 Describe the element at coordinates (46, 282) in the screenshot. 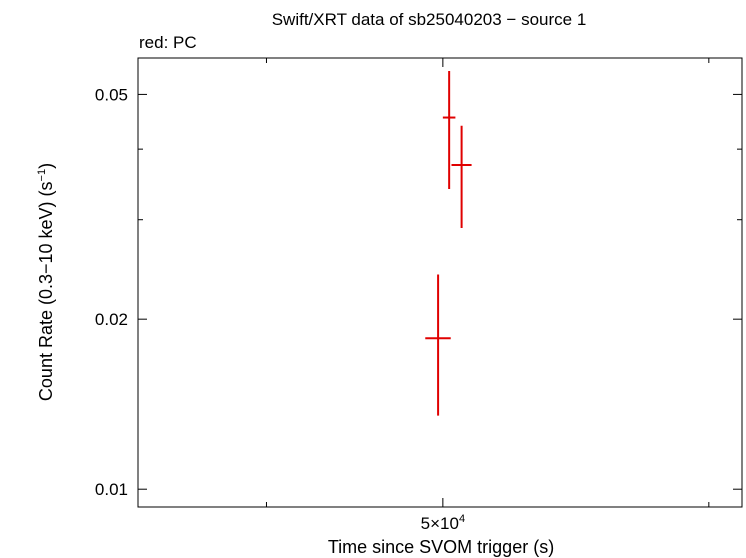

I see `y-axis-label: Count Rate (0.3−10 keV) (s−1)` at that location.